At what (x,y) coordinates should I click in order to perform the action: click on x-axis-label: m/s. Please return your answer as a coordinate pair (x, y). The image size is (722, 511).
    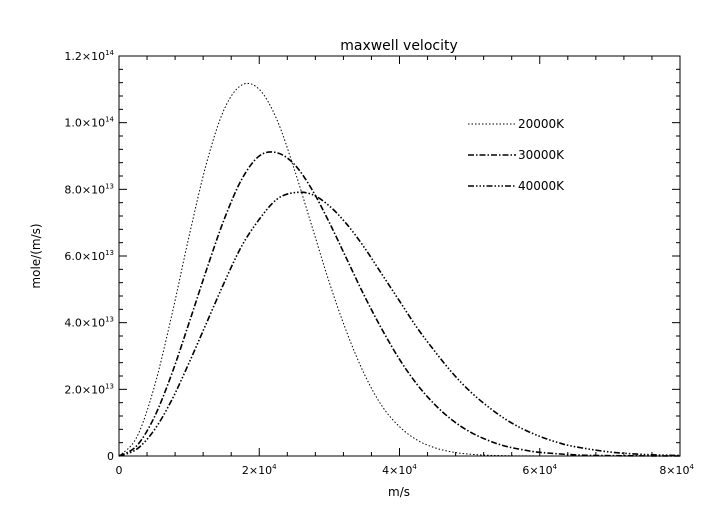
    Looking at the image, I should click on (399, 492).